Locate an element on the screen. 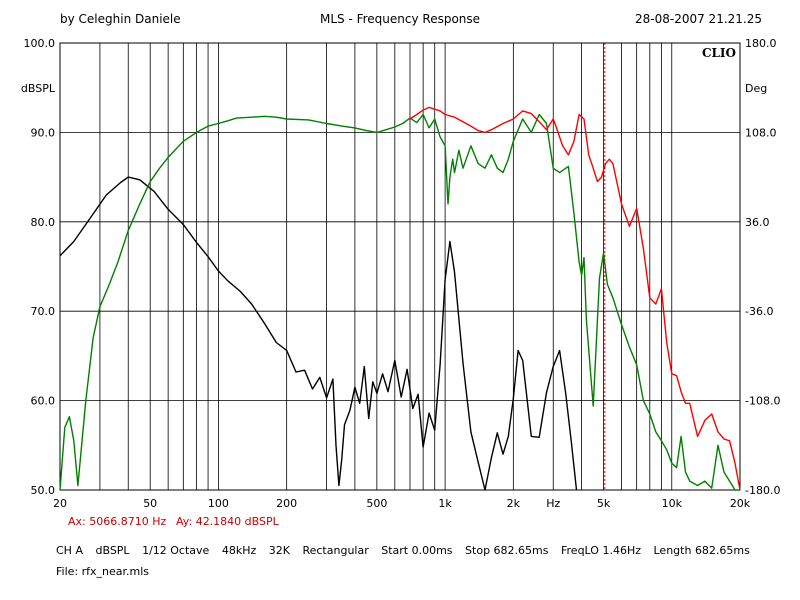  y-tick-label: 60.0 is located at coordinates (43, 401).